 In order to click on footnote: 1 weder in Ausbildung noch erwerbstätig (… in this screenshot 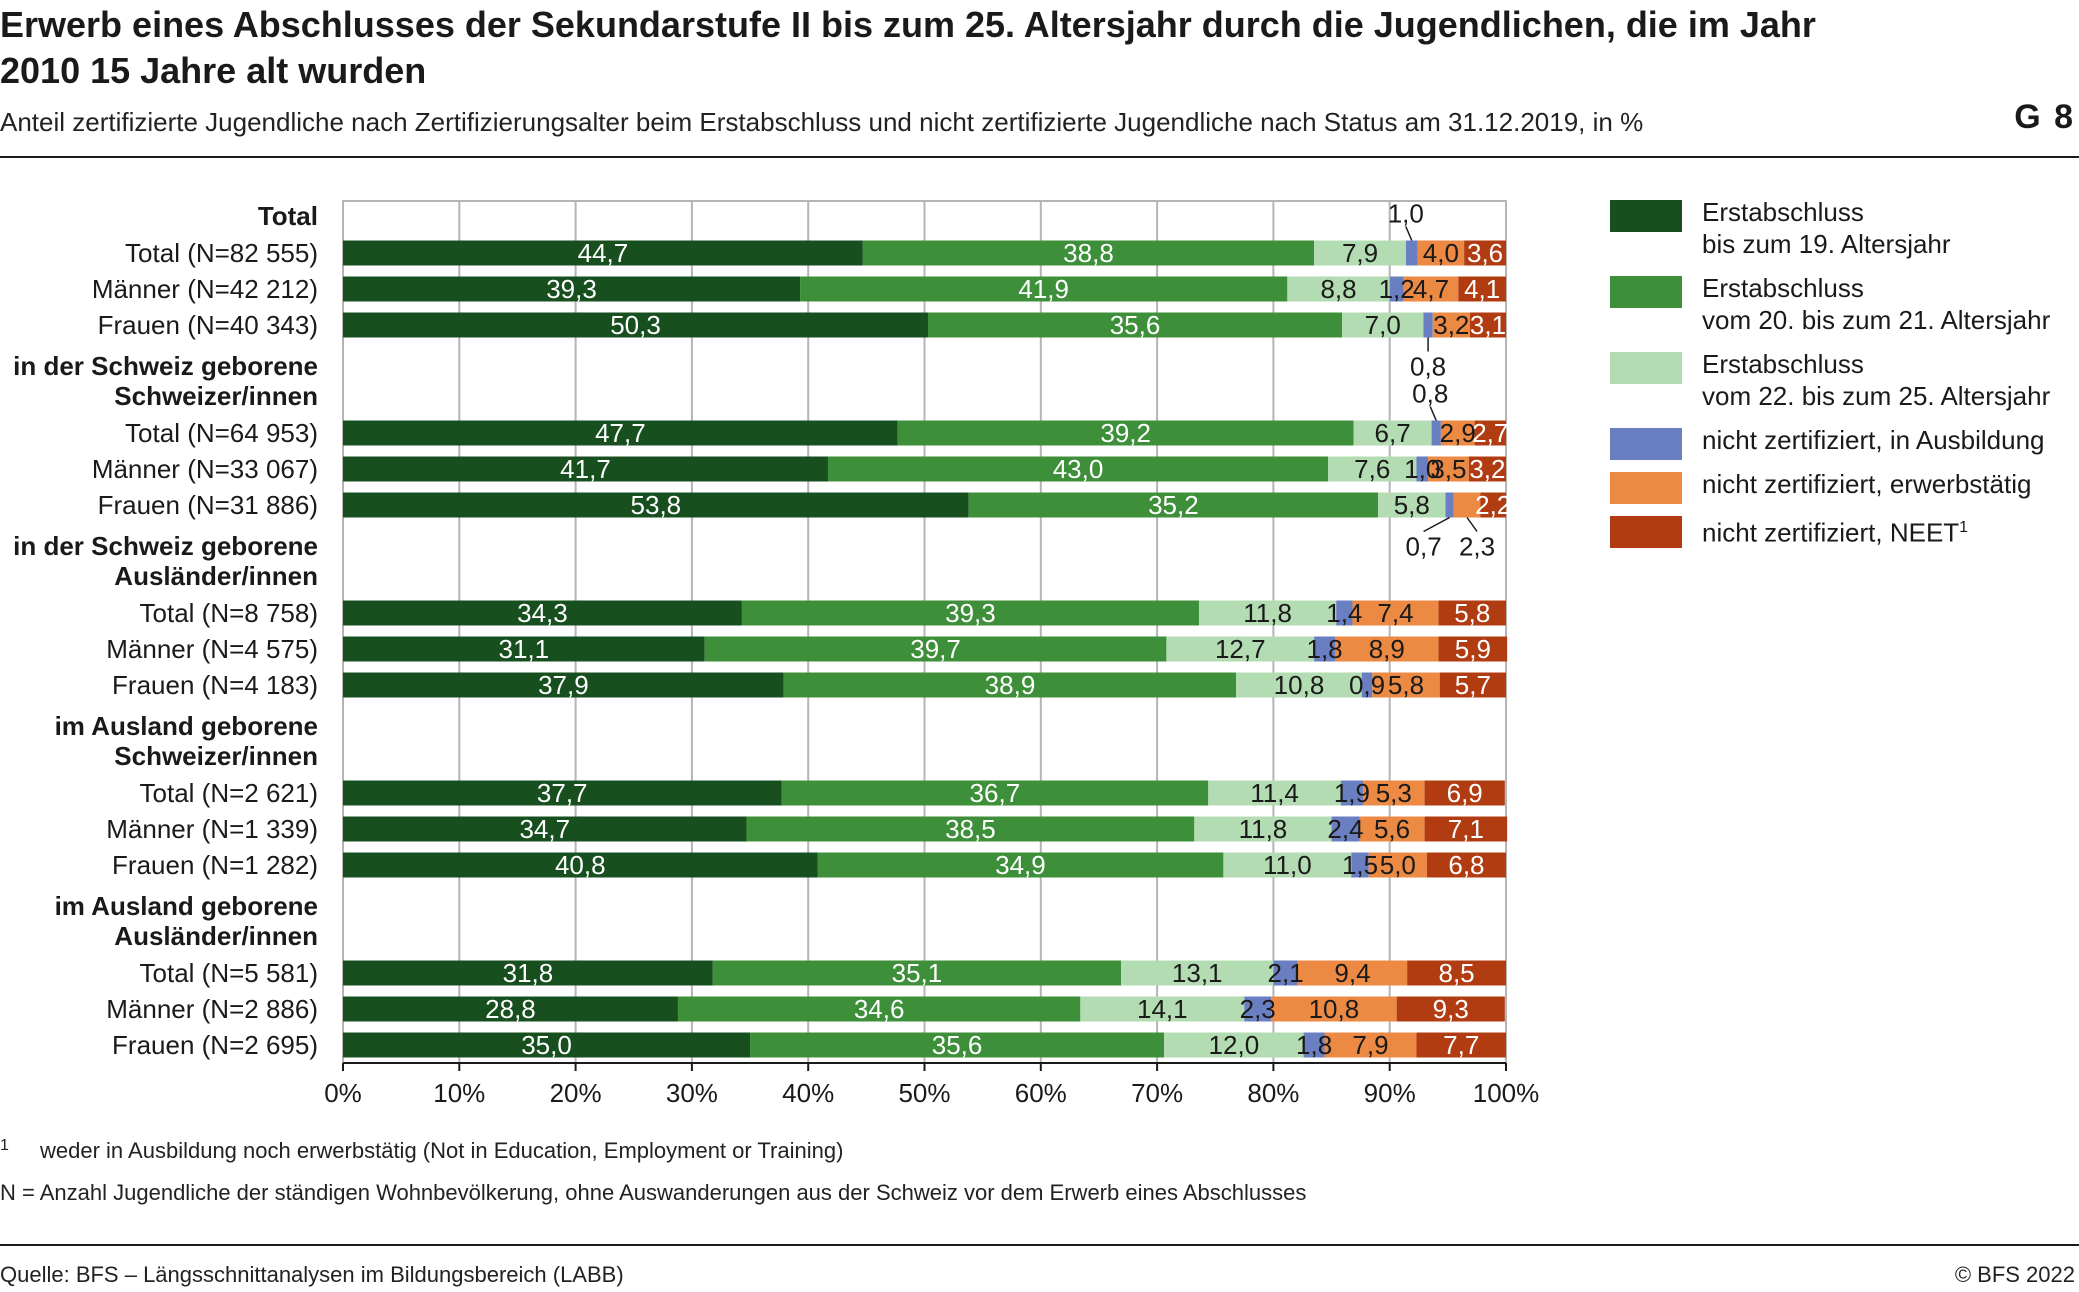, I will do `click(421, 1151)`.